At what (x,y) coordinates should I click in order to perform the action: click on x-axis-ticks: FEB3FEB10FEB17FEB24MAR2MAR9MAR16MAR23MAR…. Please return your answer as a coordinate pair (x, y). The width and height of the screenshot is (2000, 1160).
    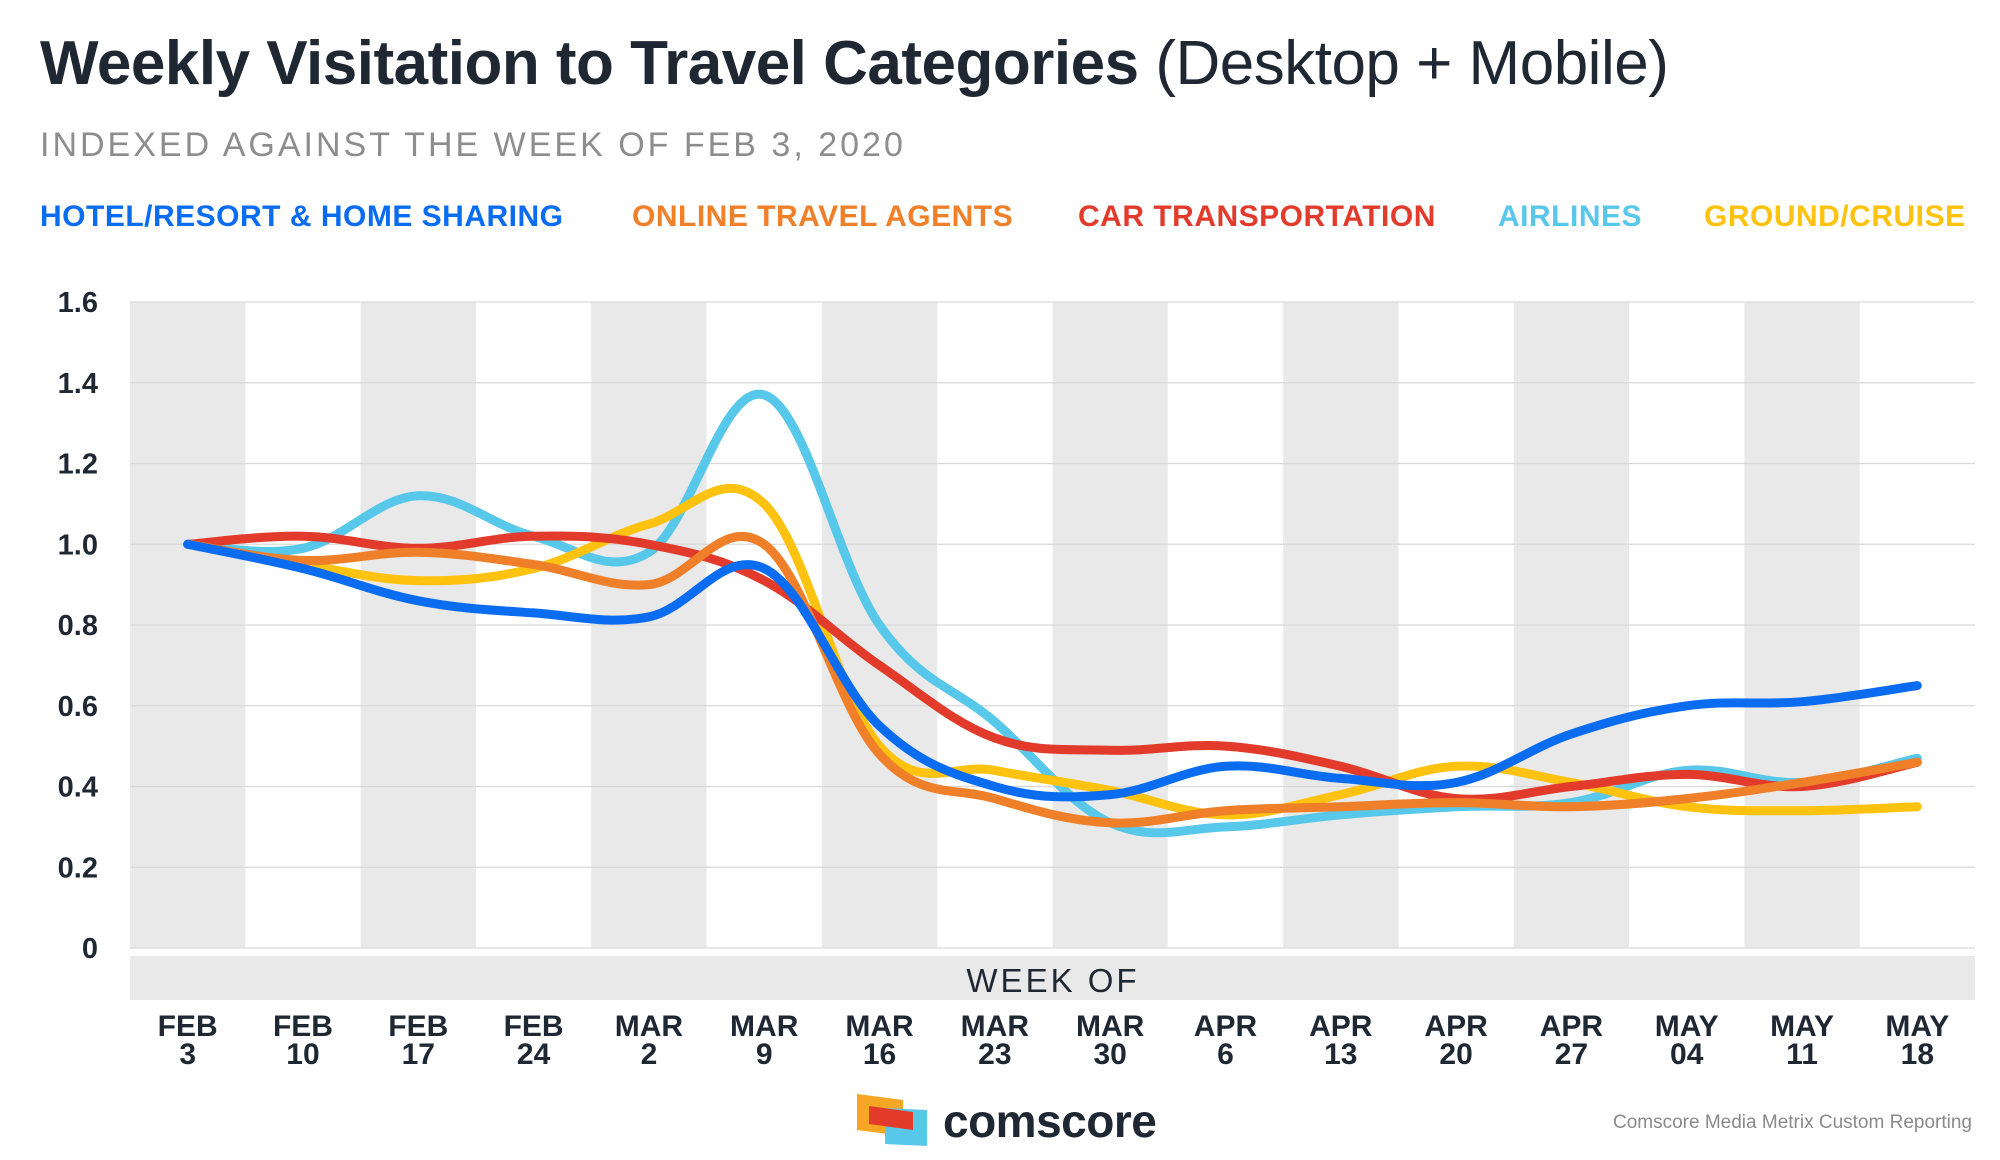
    Looking at the image, I should click on (1054, 1040).